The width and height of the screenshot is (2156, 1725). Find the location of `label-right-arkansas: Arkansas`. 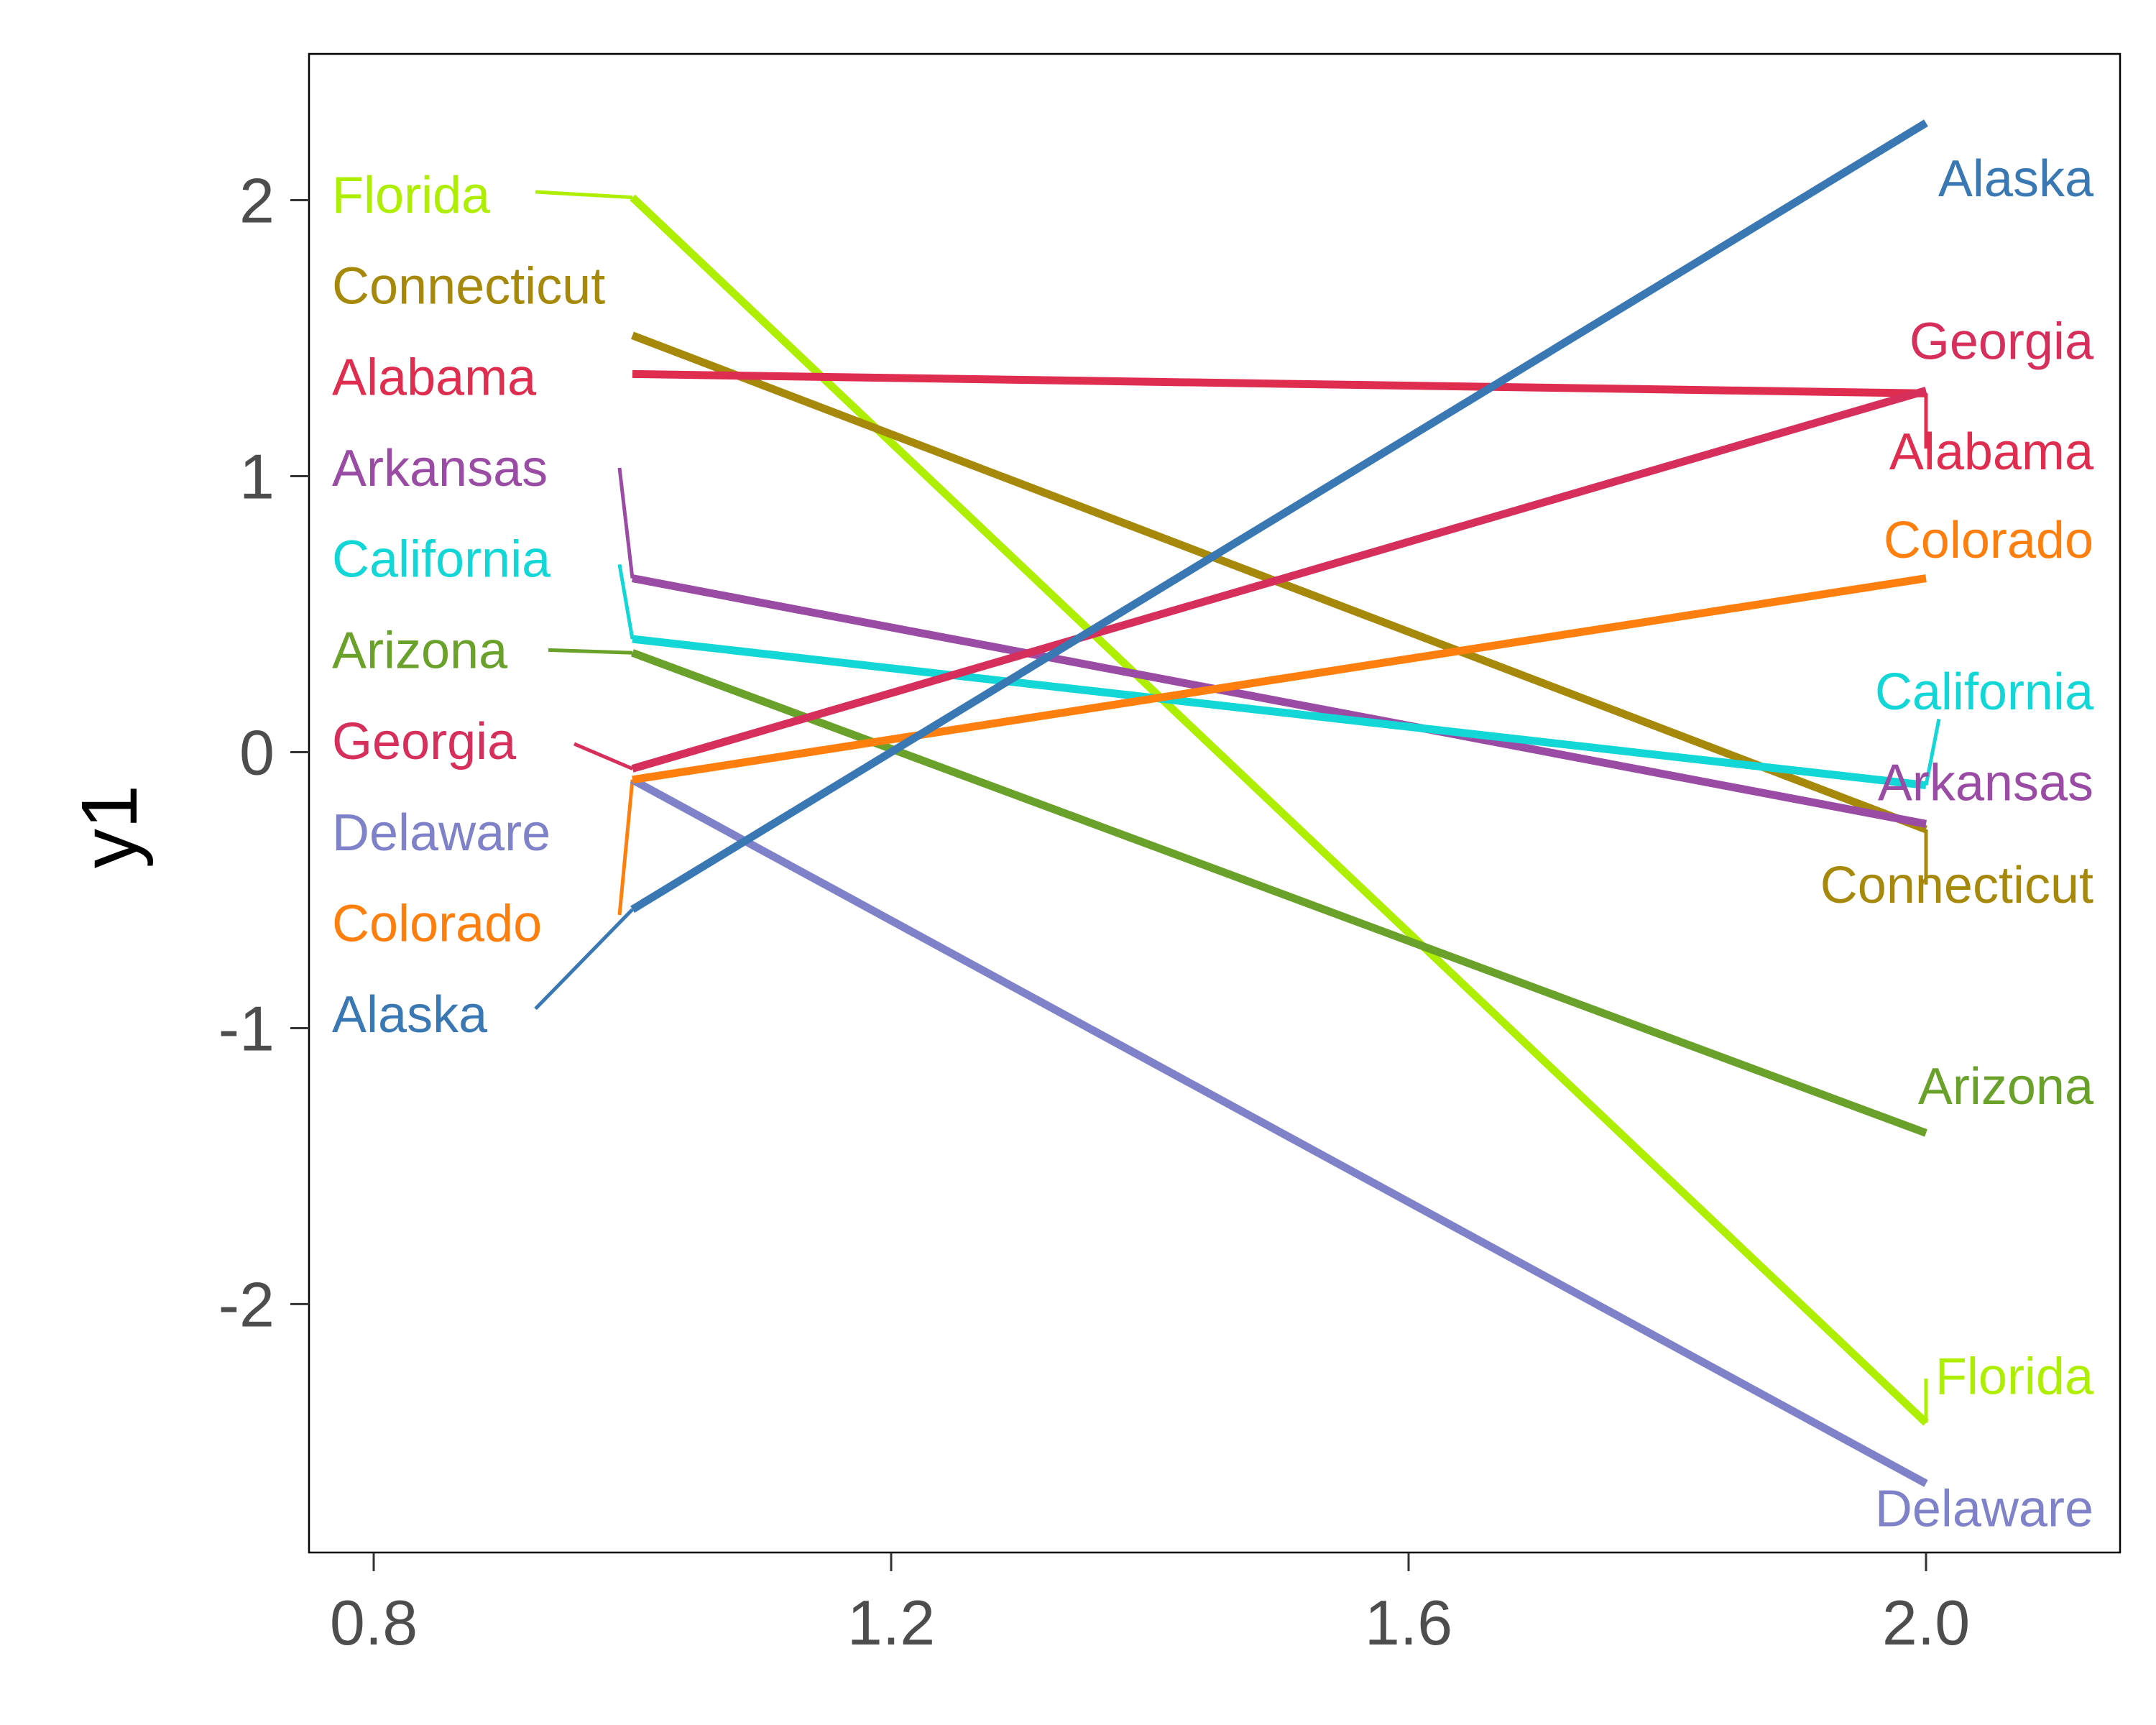

label-right-arkansas: Arkansas is located at coordinates (1985, 783).